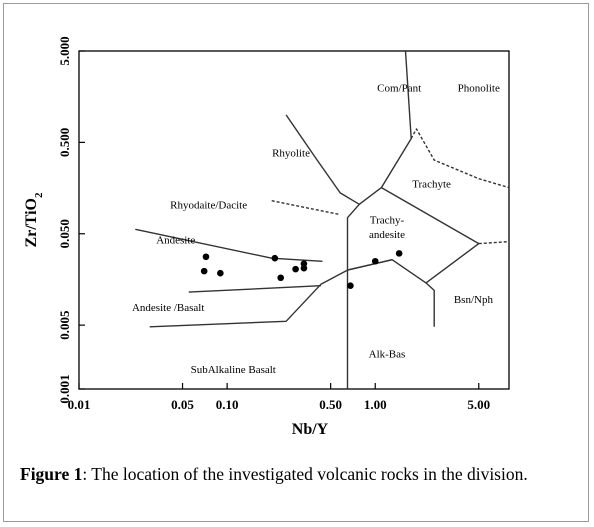  What do you see at coordinates (399, 89) in the screenshot?
I see `field-label: Com/Pant` at bounding box center [399, 89].